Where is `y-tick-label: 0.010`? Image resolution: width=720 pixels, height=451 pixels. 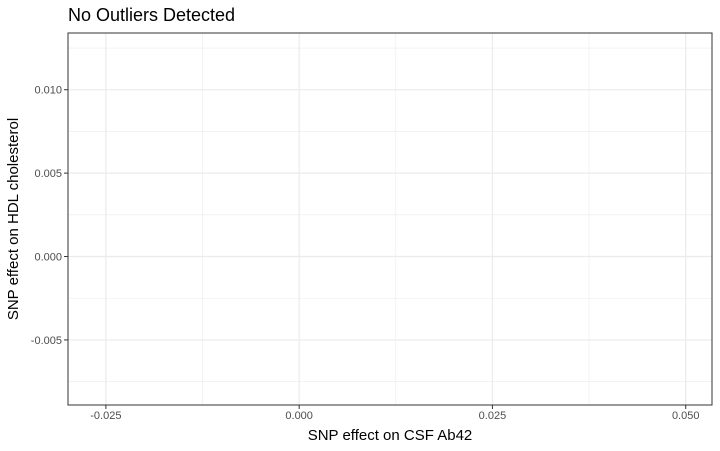 y-tick-label: 0.010 is located at coordinates (48, 91).